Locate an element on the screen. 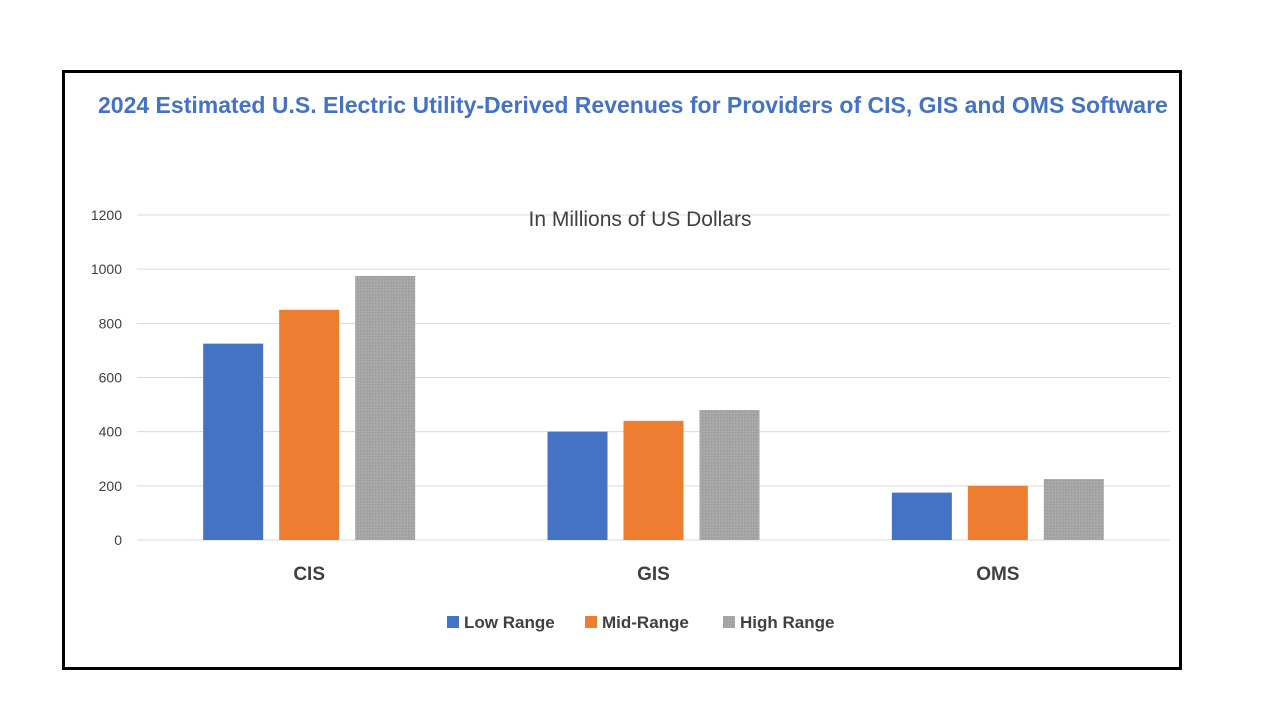 Image resolution: width=1280 pixels, height=720 pixels. x-category-label: CIS is located at coordinates (309, 574).